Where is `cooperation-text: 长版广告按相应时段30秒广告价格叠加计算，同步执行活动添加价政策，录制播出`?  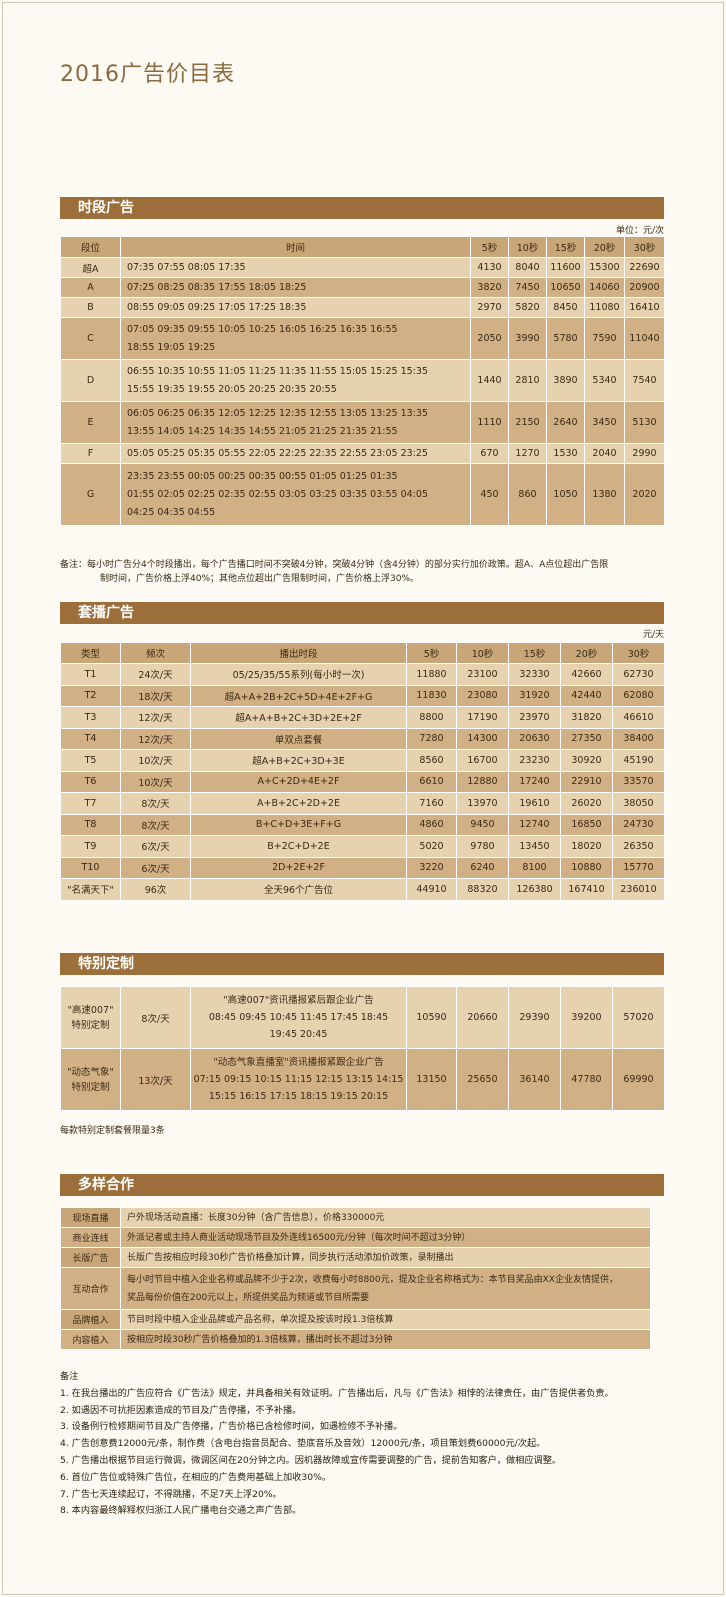 cooperation-text: 长版广告按相应时段30秒广告价格叠加计算，同步执行活动添加价政策，录制播出 is located at coordinates (385, 1257).